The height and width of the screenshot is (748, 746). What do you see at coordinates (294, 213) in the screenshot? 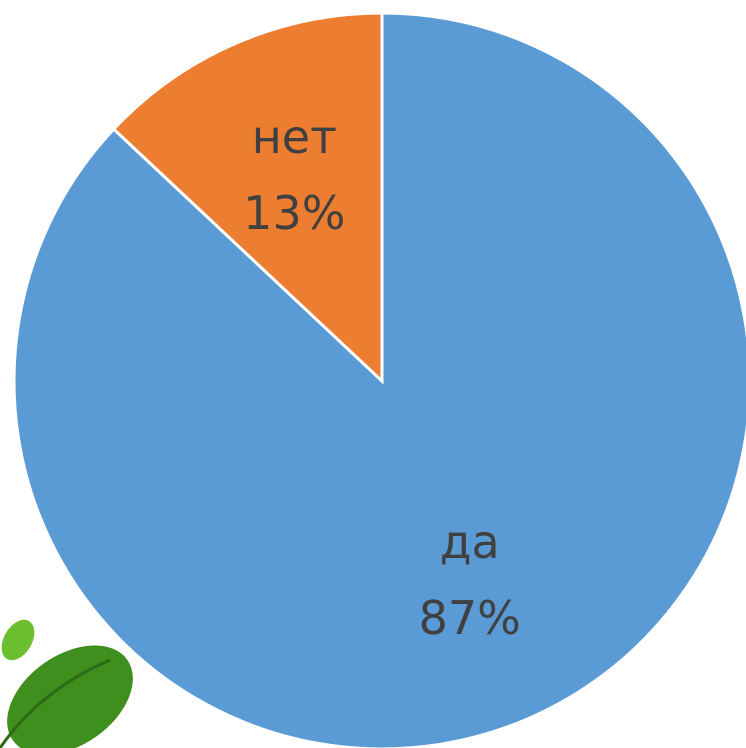
I see `slice-value-label: 13%` at bounding box center [294, 213].